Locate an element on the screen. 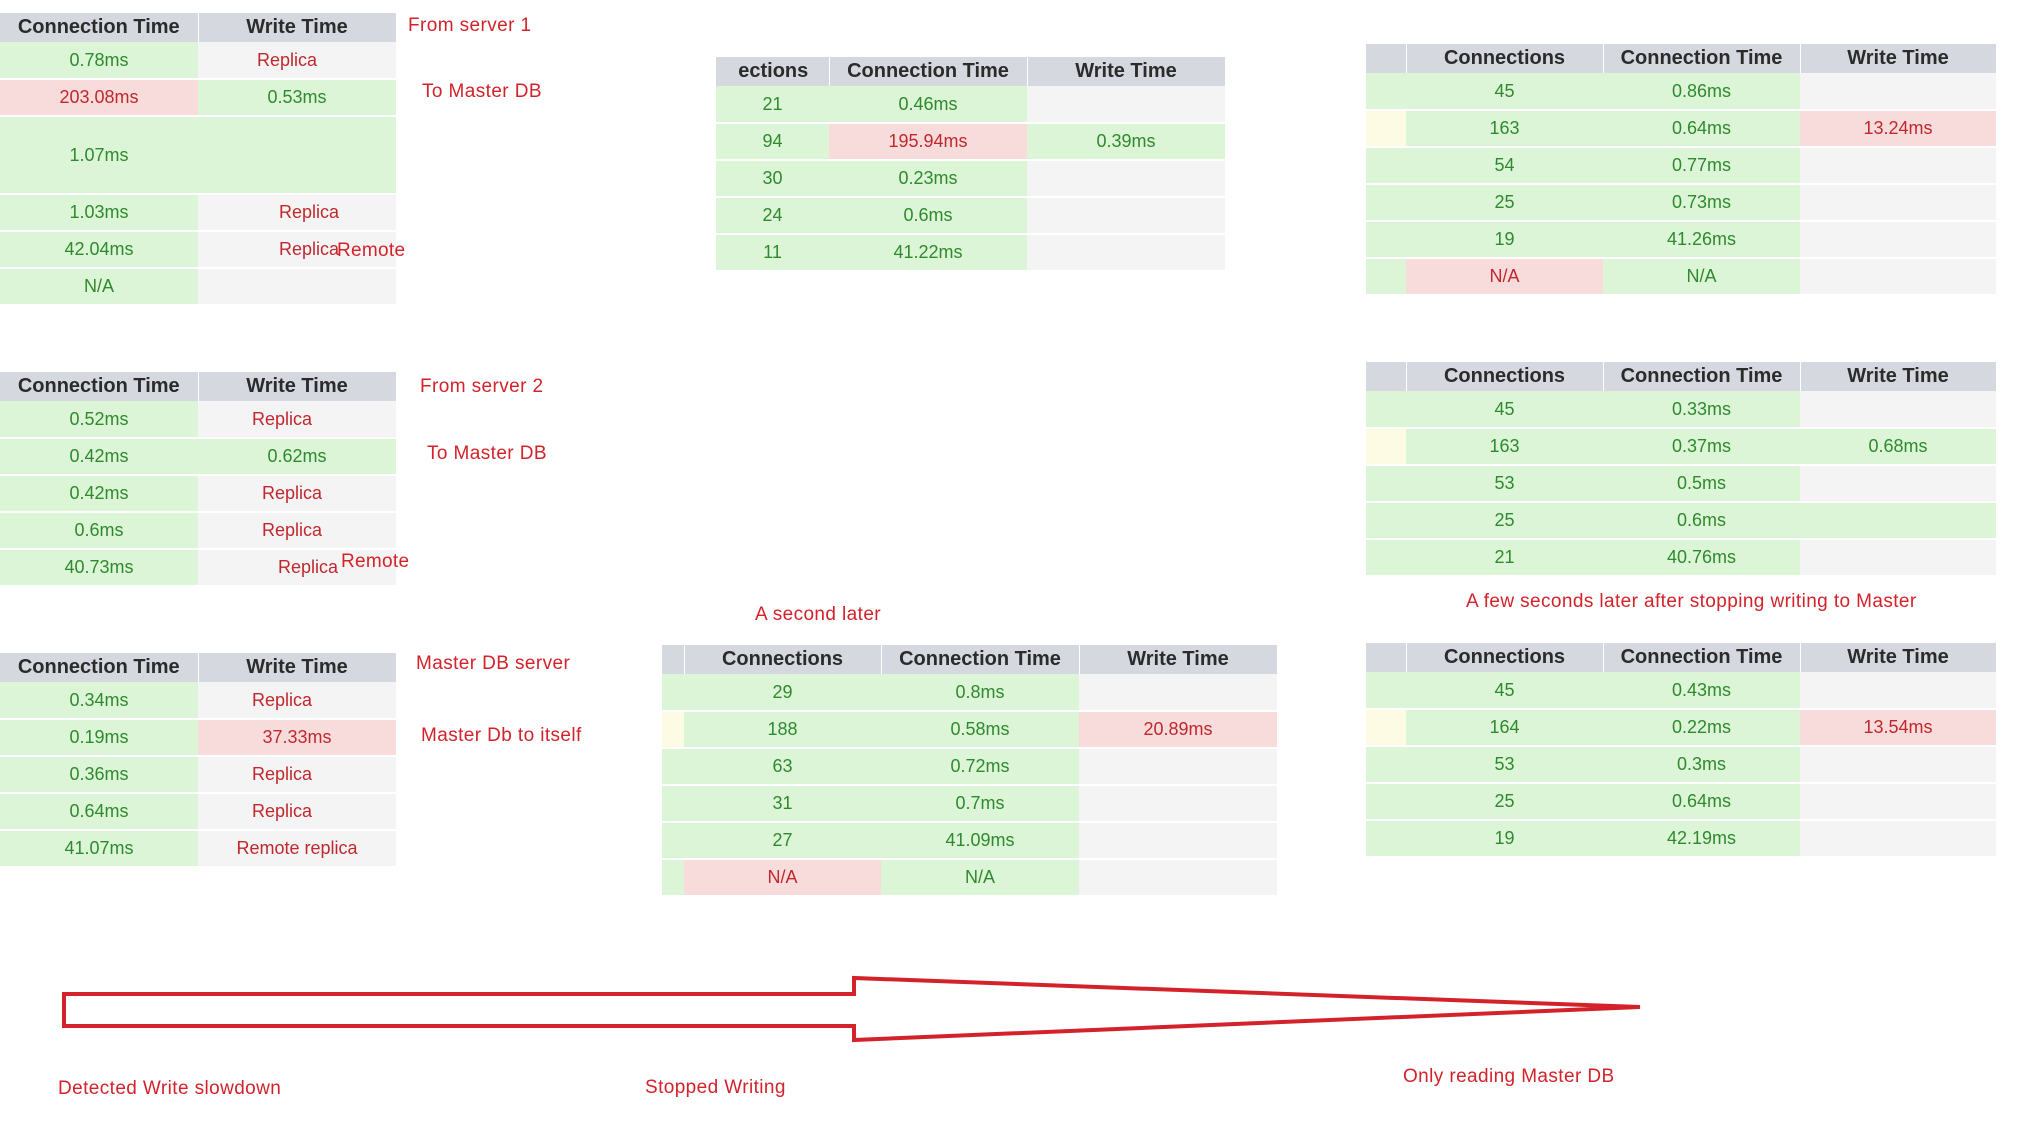  table-row: 0.64ms Replica is located at coordinates (198, 812).